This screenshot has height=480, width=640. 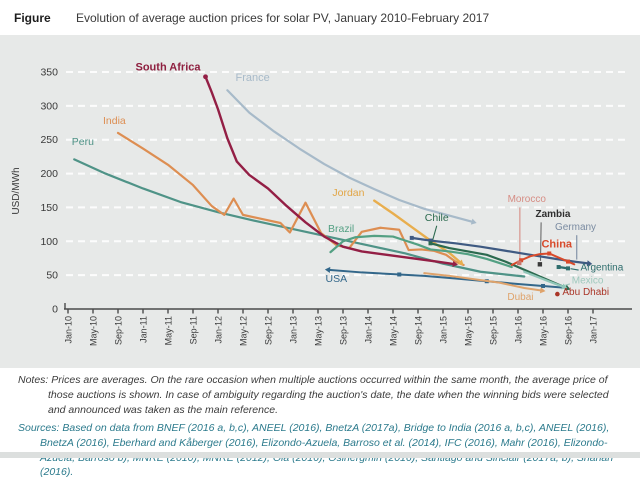 What do you see at coordinates (569, 330) in the screenshot?
I see `x-tick-label-Sep-16: Sep-16` at bounding box center [569, 330].